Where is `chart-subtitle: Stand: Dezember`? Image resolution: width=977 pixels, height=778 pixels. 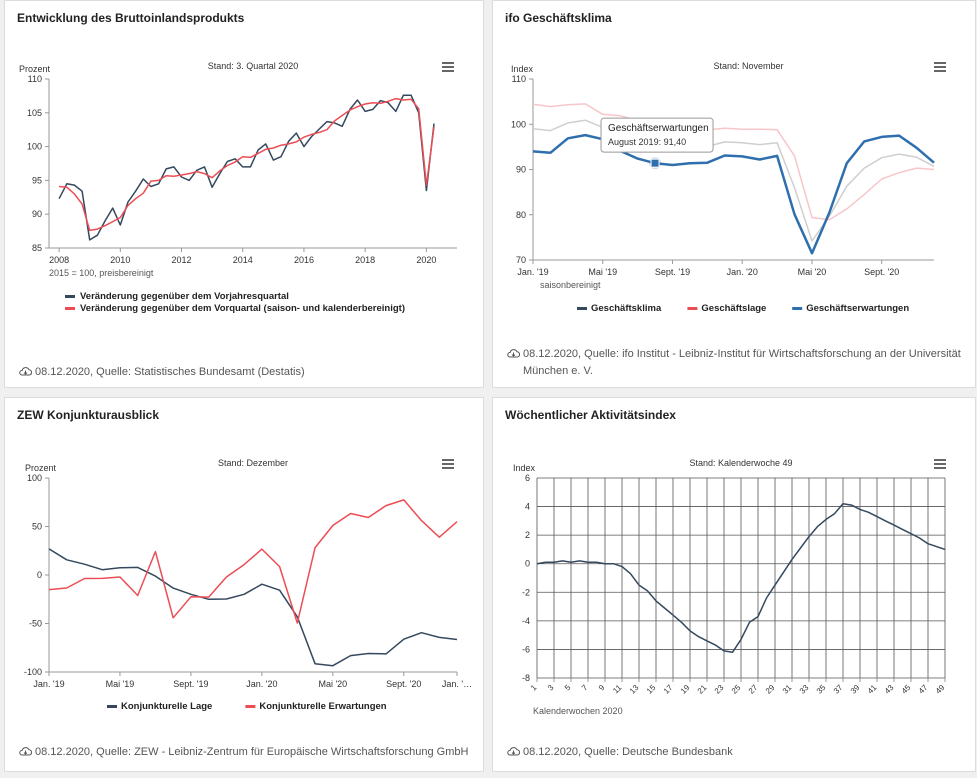 chart-subtitle: Stand: Dezember is located at coordinates (253, 463).